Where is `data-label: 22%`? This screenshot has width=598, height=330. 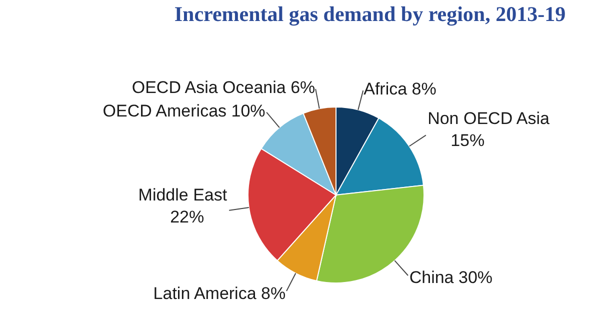 data-label: 22% is located at coordinates (187, 217).